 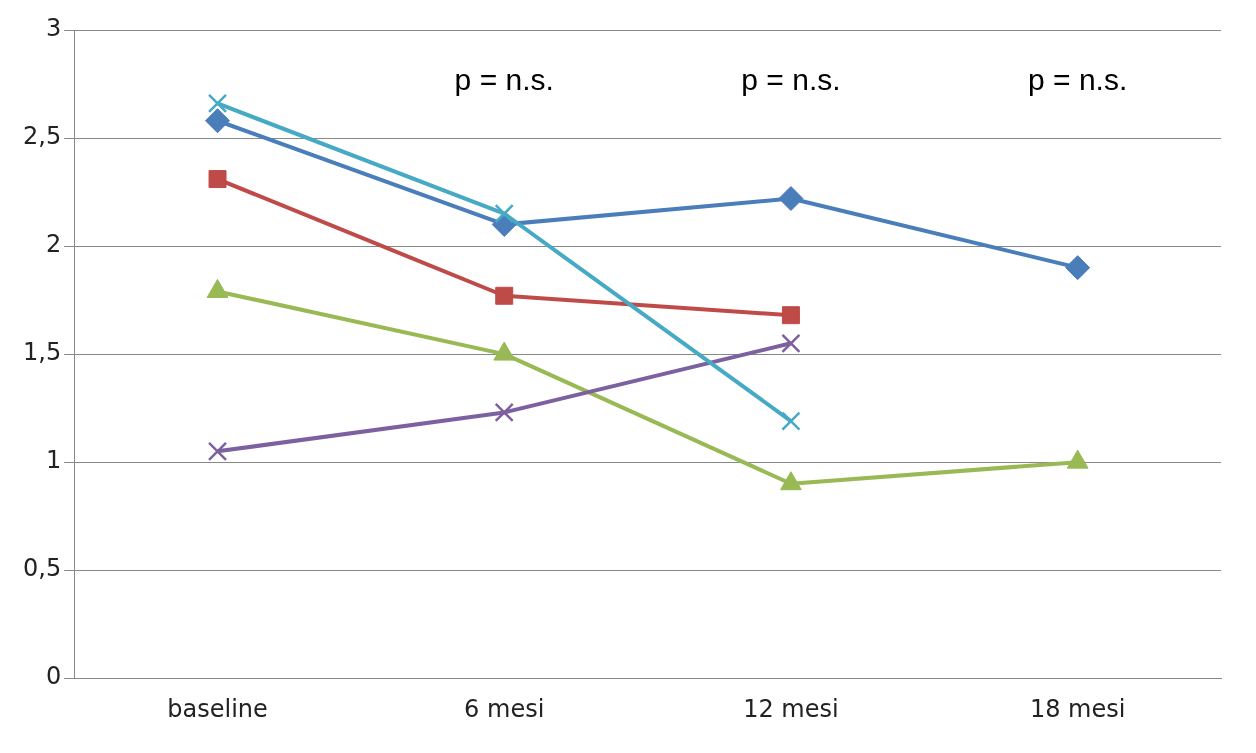 What do you see at coordinates (53, 460) in the screenshot?
I see `y-tick-label: 1` at bounding box center [53, 460].